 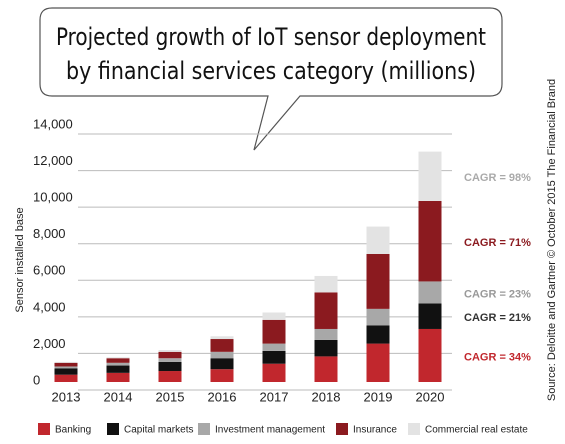 What do you see at coordinates (170, 396) in the screenshot?
I see `x-tick-label: 2015` at bounding box center [170, 396].